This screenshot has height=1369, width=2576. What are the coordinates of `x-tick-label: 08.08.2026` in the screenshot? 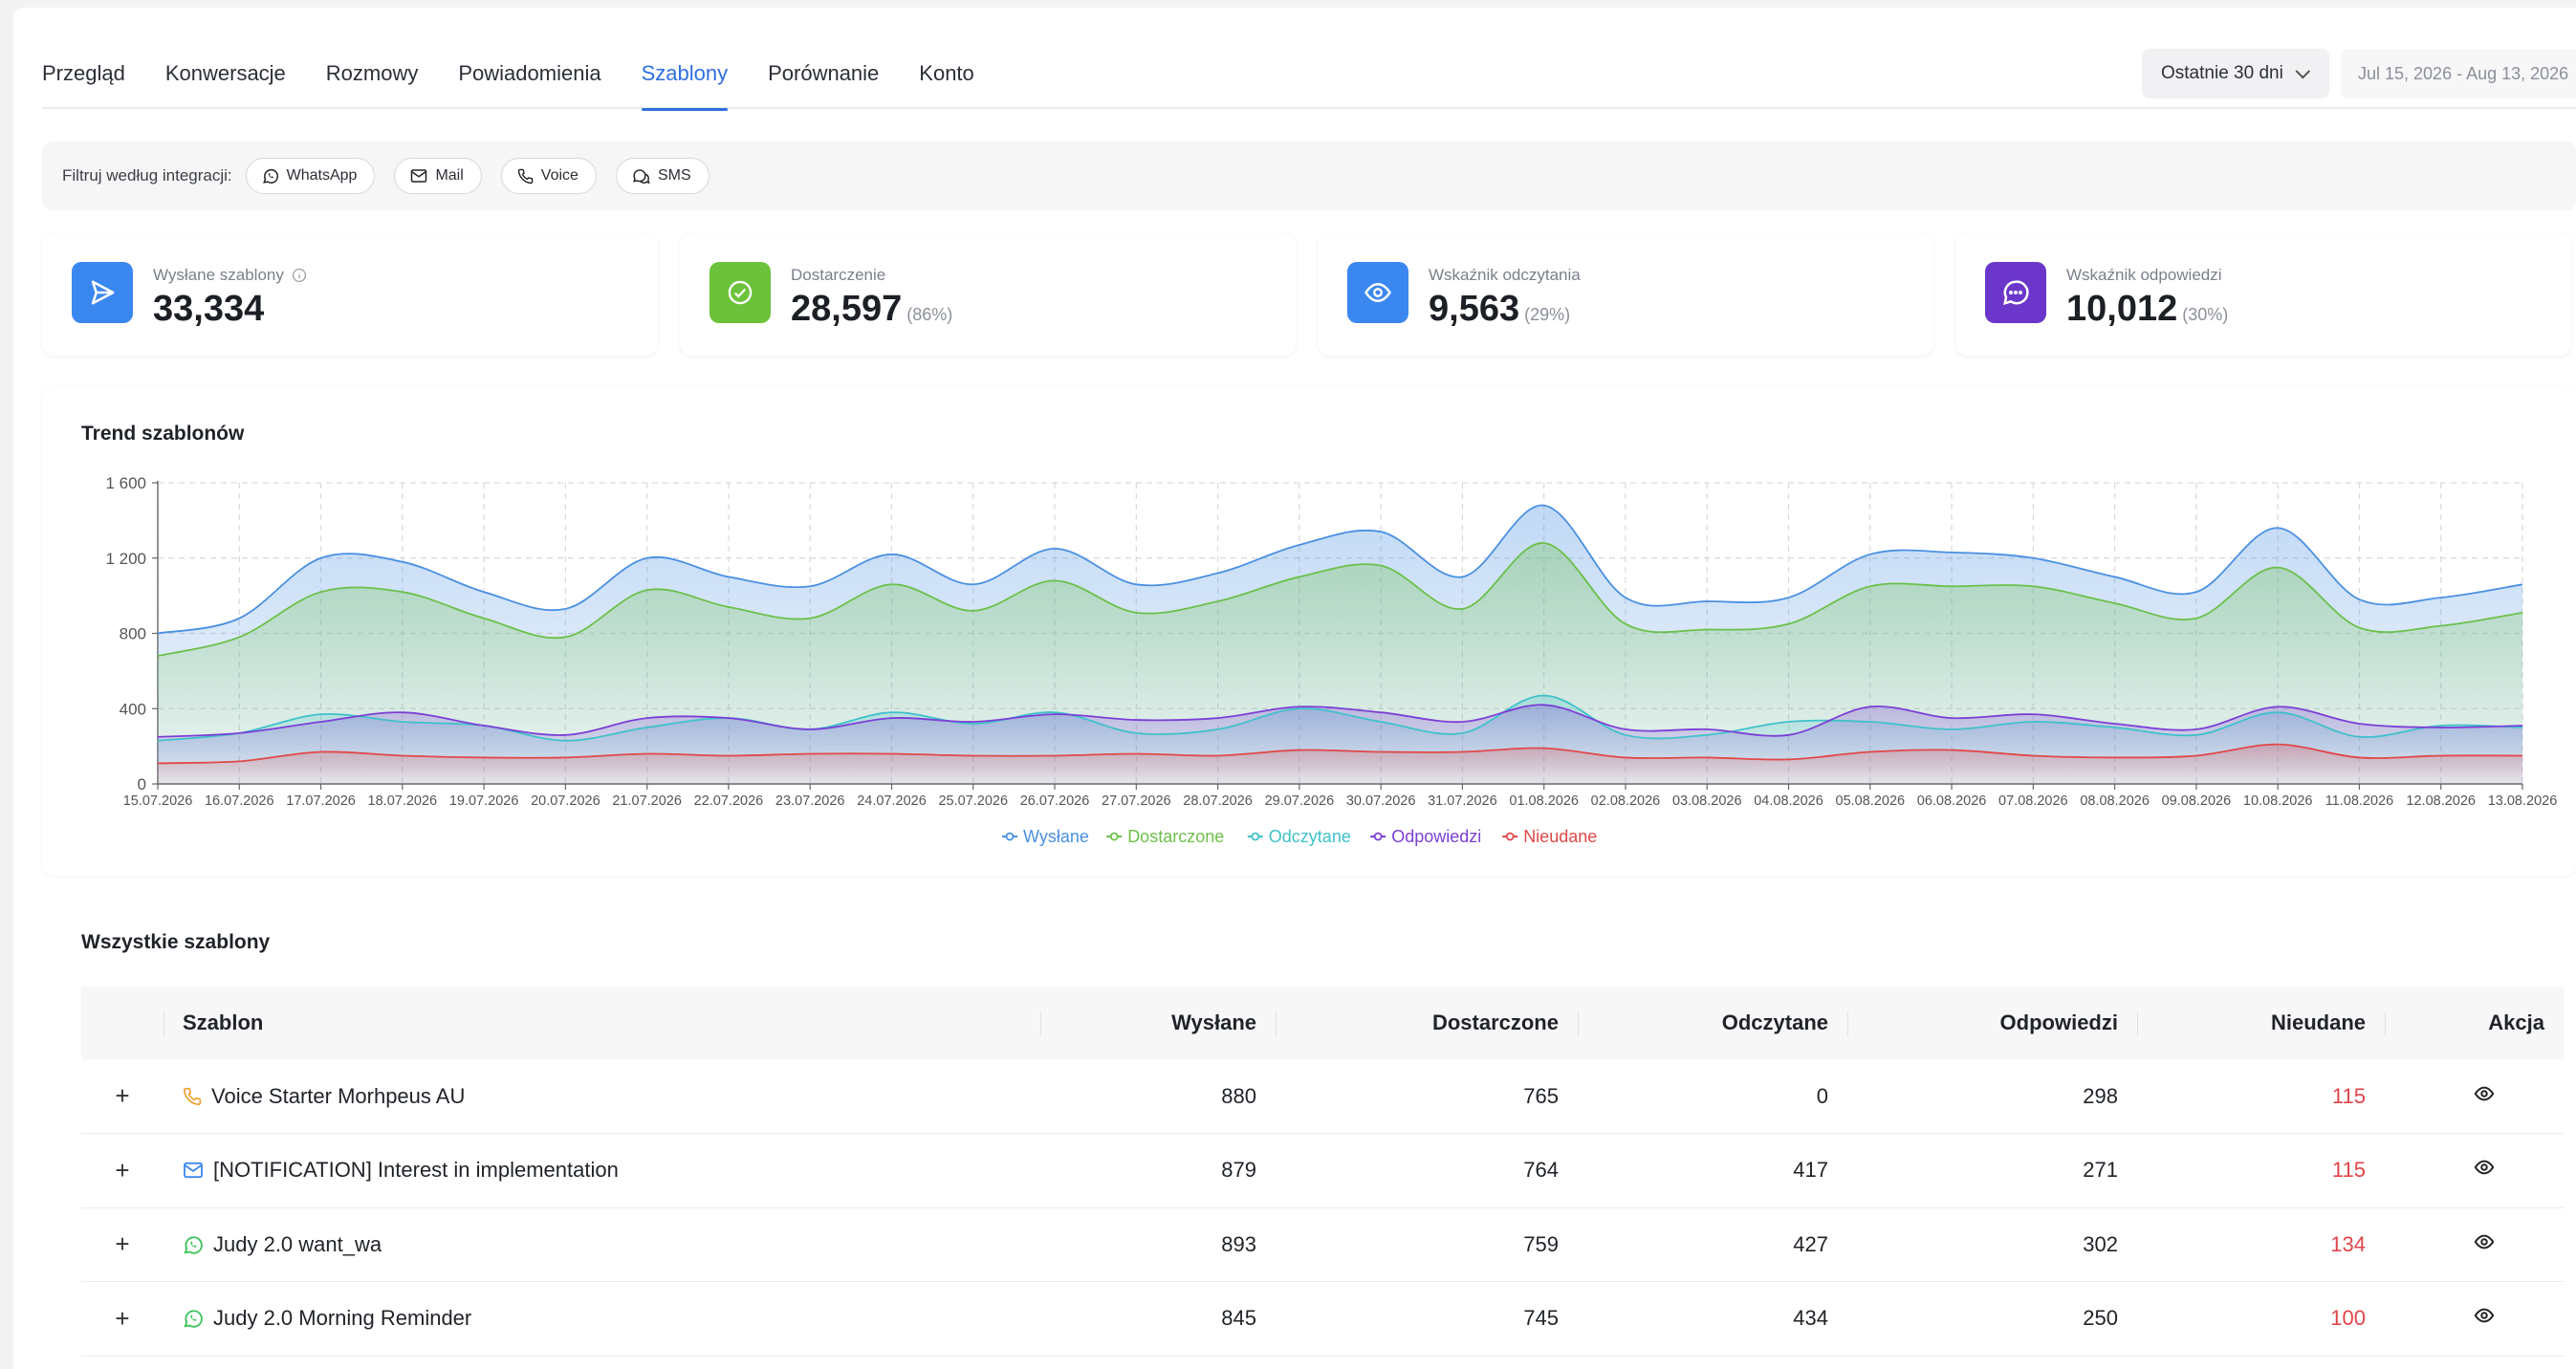 It's located at (2115, 801).